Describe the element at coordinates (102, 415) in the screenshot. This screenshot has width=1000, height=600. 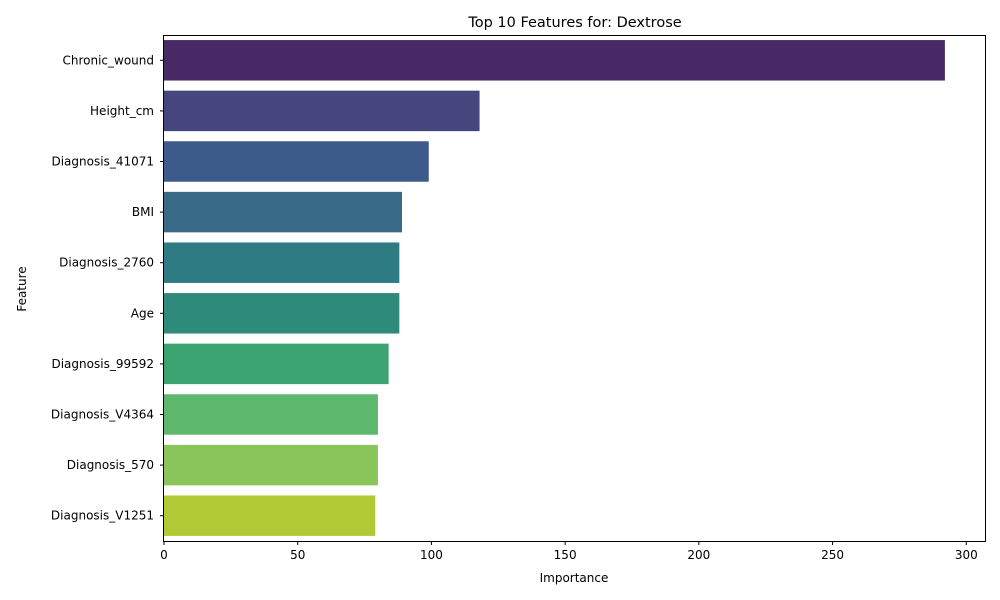
I see `y-tick-label: Diagnosis_V4364` at that location.